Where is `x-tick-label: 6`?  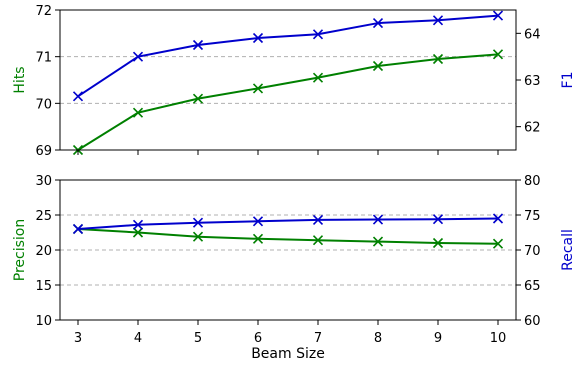 x-tick-label: 6 is located at coordinates (258, 338).